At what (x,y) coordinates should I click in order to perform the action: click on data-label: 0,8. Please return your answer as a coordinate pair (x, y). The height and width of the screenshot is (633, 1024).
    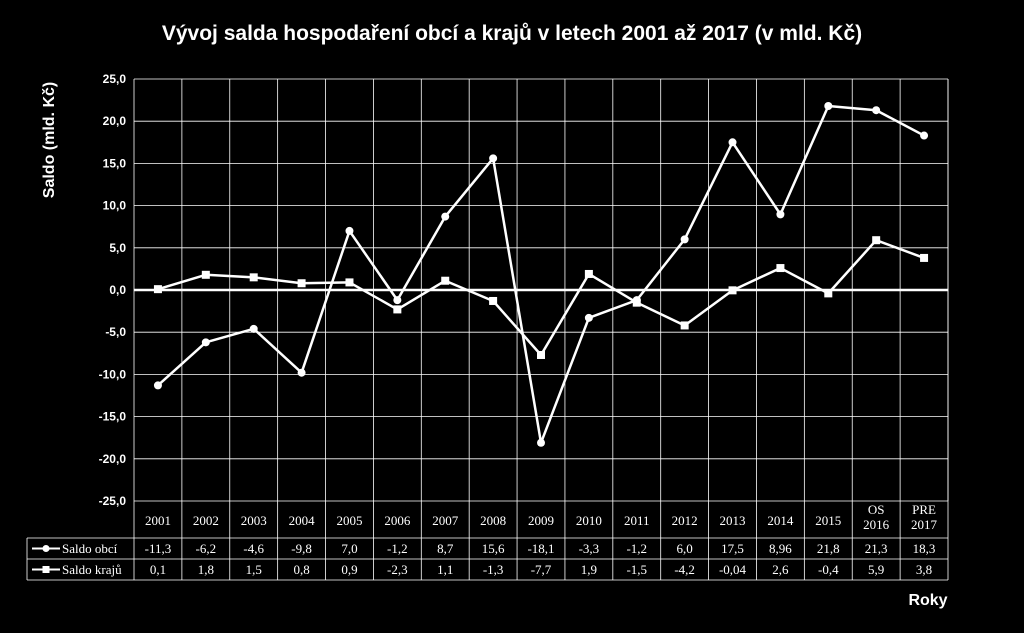
    Looking at the image, I should click on (301, 569).